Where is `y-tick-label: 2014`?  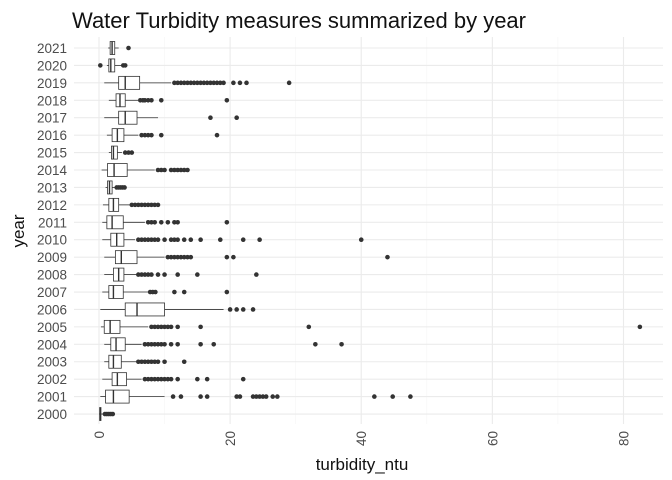 y-tick-label: 2014 is located at coordinates (52, 170).